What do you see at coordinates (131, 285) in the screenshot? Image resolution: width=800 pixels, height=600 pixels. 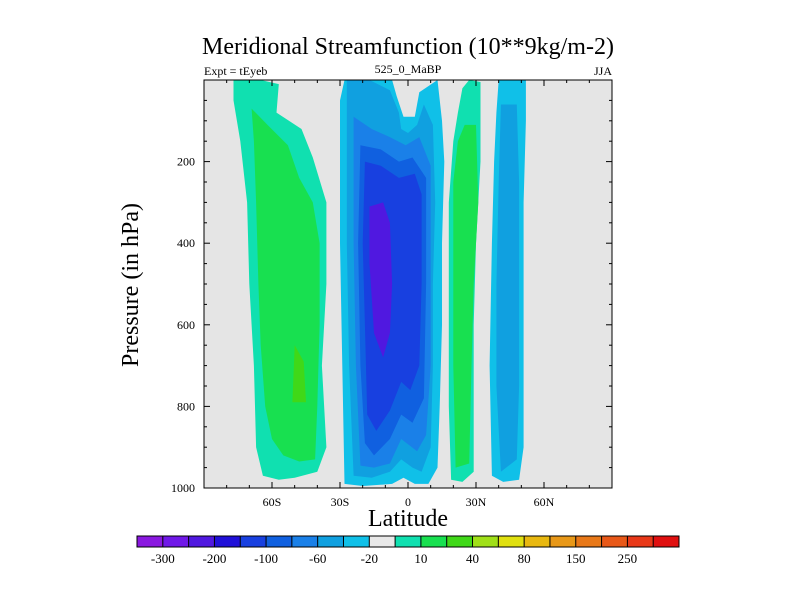 I see `y-axis-title: Pressure (in hPa)` at bounding box center [131, 285].